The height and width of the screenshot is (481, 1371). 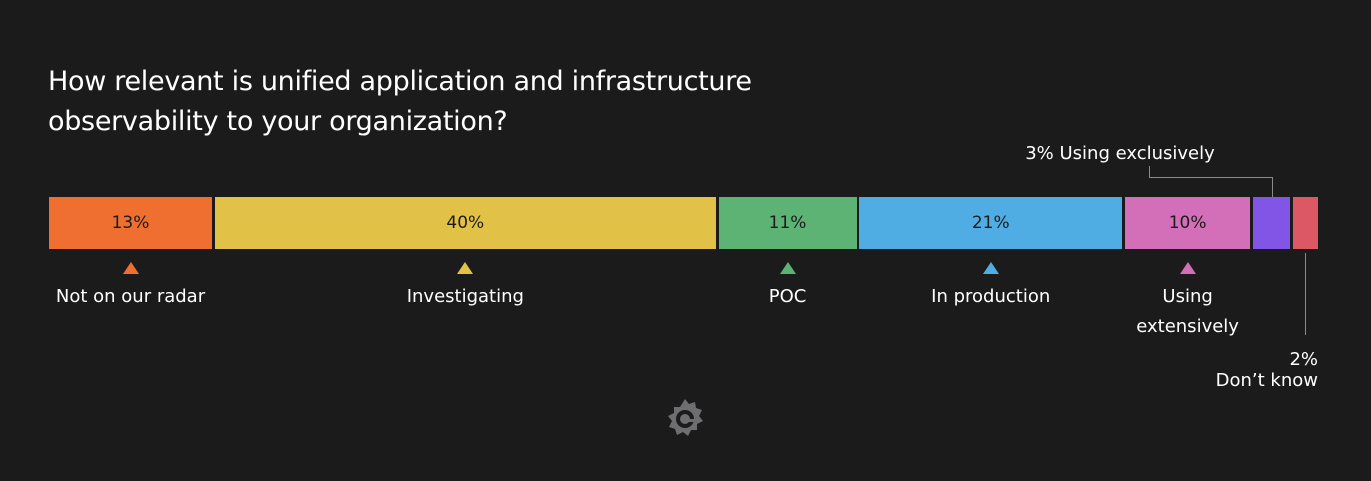 What do you see at coordinates (465, 296) in the screenshot?
I see `category-label: Investigating` at bounding box center [465, 296].